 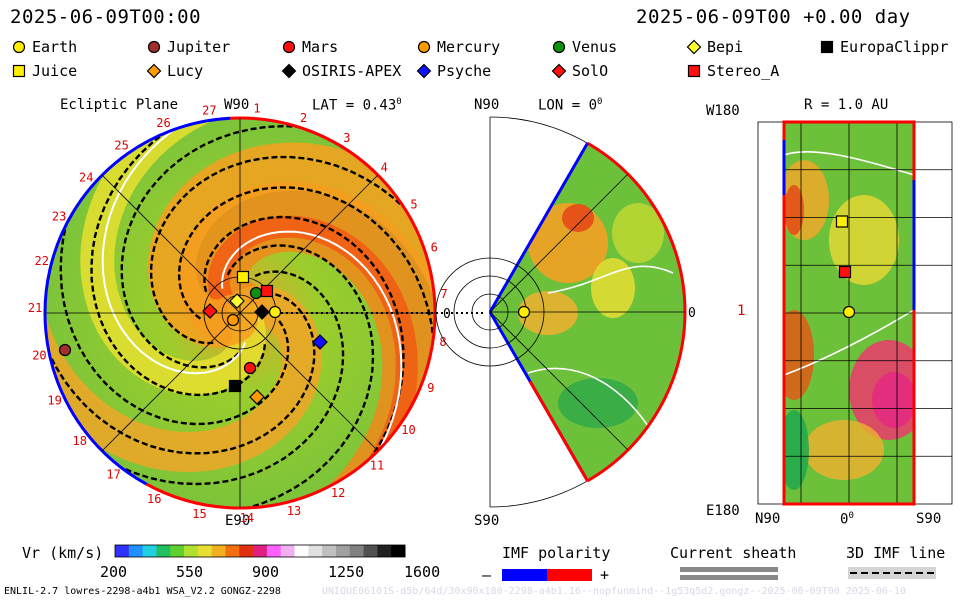 I want to click on grid-line, so click(x=240, y=313).